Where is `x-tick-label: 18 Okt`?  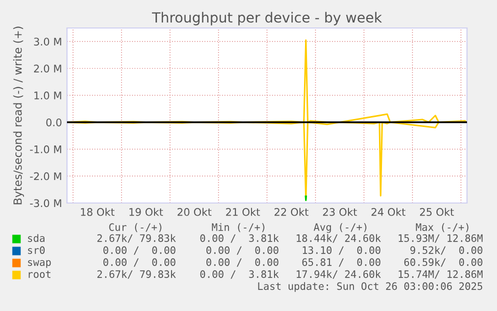
x-tick-label: 18 Okt is located at coordinates (97, 212).